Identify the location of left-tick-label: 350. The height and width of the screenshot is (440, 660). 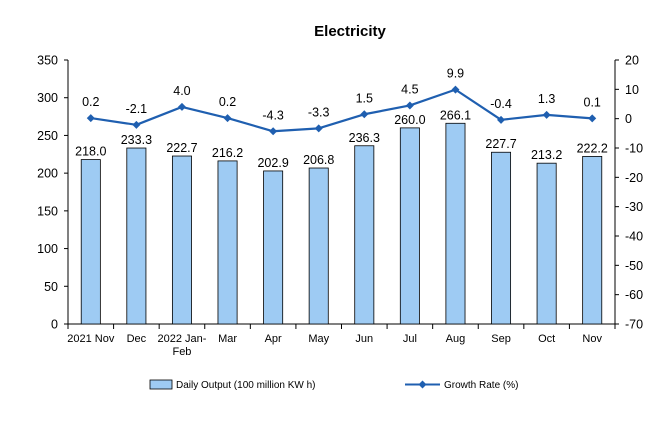
(47, 61).